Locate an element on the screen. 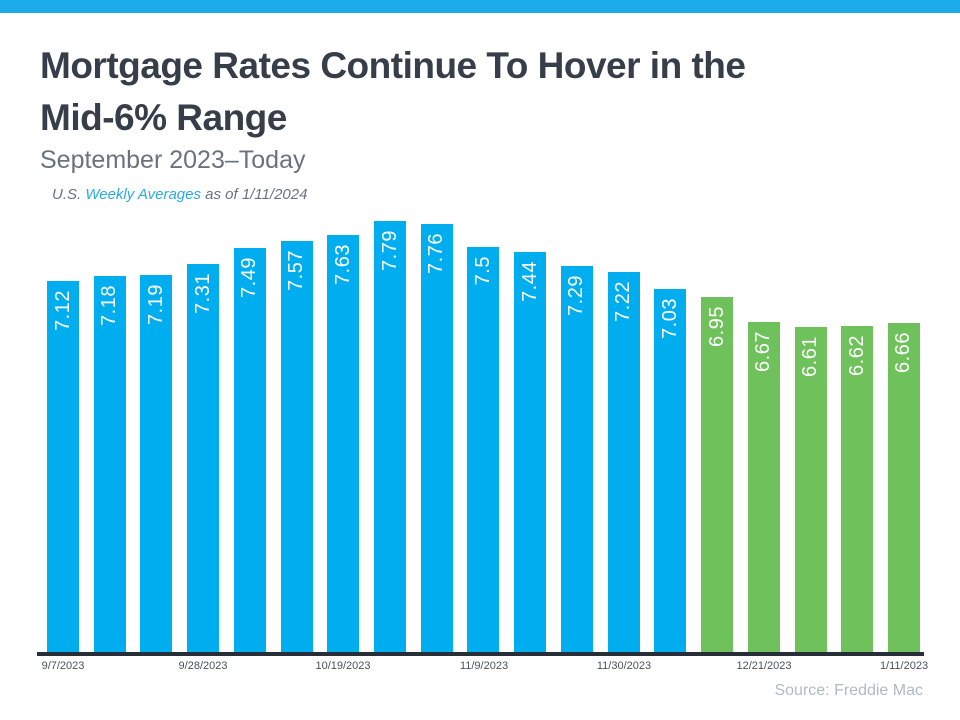  page-subtitle: September 2023–Today is located at coordinates (173, 160).